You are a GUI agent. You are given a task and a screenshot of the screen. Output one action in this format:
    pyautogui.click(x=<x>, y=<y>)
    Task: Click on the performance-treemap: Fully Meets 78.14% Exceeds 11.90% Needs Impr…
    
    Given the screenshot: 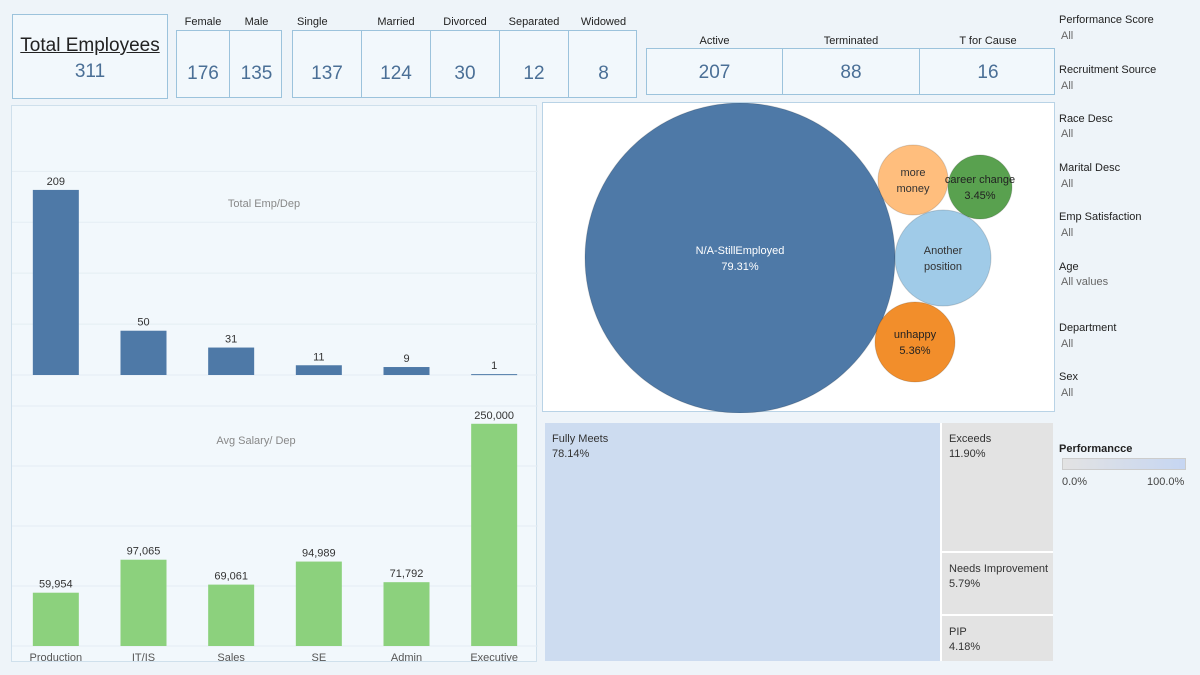 What is the action you would take?
    pyautogui.click(x=799, y=542)
    